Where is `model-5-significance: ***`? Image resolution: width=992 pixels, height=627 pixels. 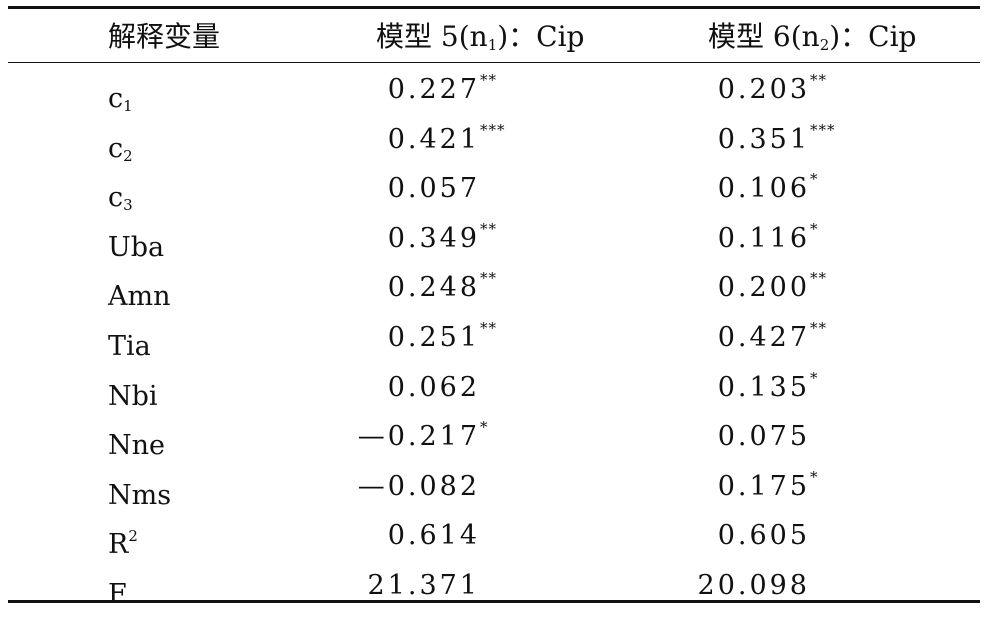
model-5-significance: *** is located at coordinates (493, 129).